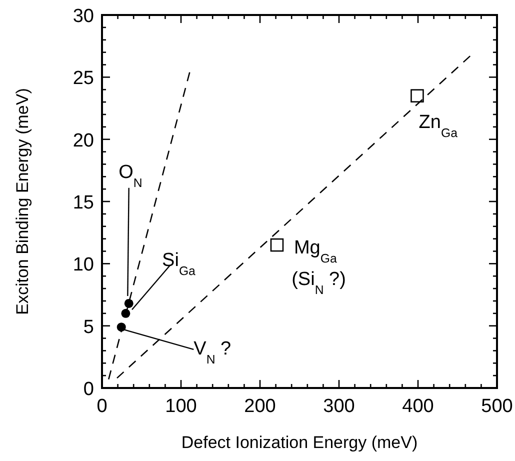  I want to click on y-tick-label: 0, so click(88, 389).